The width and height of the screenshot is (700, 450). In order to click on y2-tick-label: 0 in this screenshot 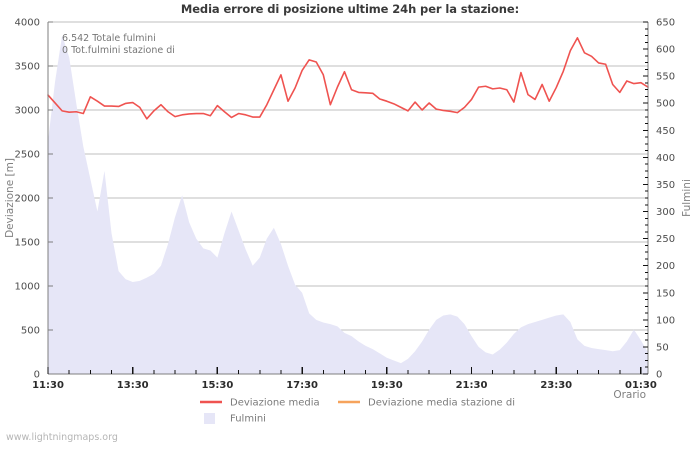, I will do `click(659, 375)`.